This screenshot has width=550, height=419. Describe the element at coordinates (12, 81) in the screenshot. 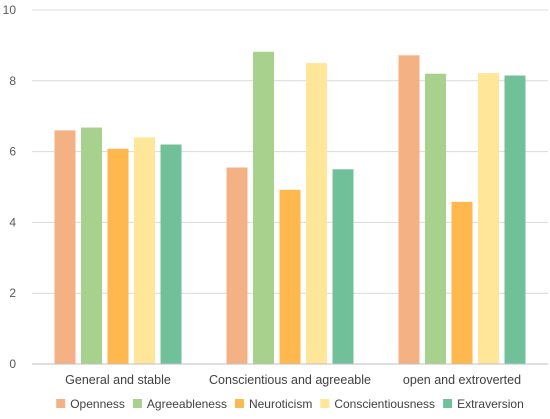

I see `y-tick-label: 8` at that location.